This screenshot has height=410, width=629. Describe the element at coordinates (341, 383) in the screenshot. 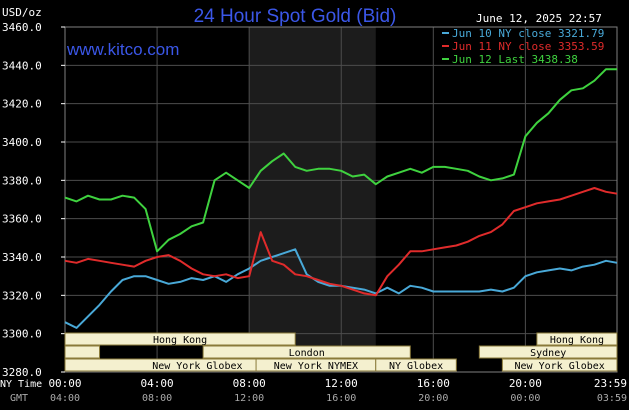

I see `ny-tick-label: 12:00` at that location.